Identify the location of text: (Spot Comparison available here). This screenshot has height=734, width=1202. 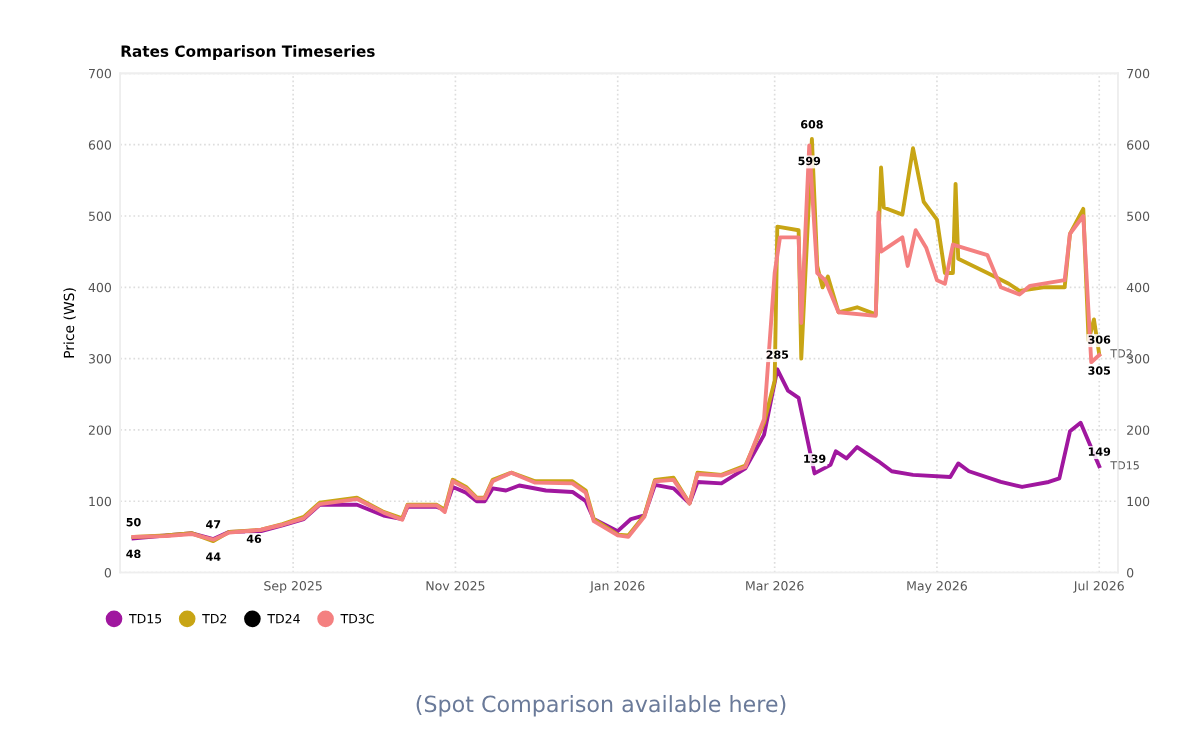
(601, 706).